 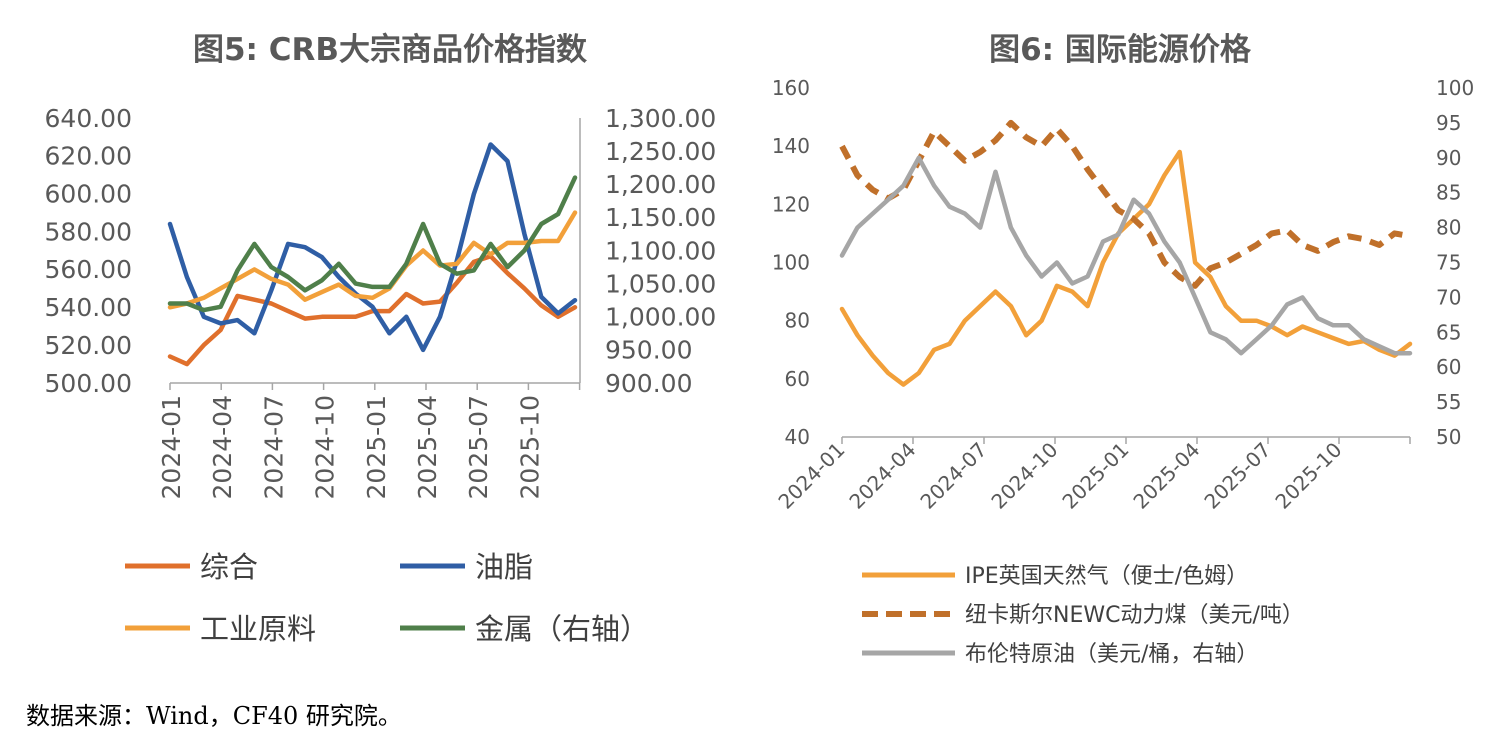 I want to click on y-left-tick-label: 560.00, so click(x=88, y=269).